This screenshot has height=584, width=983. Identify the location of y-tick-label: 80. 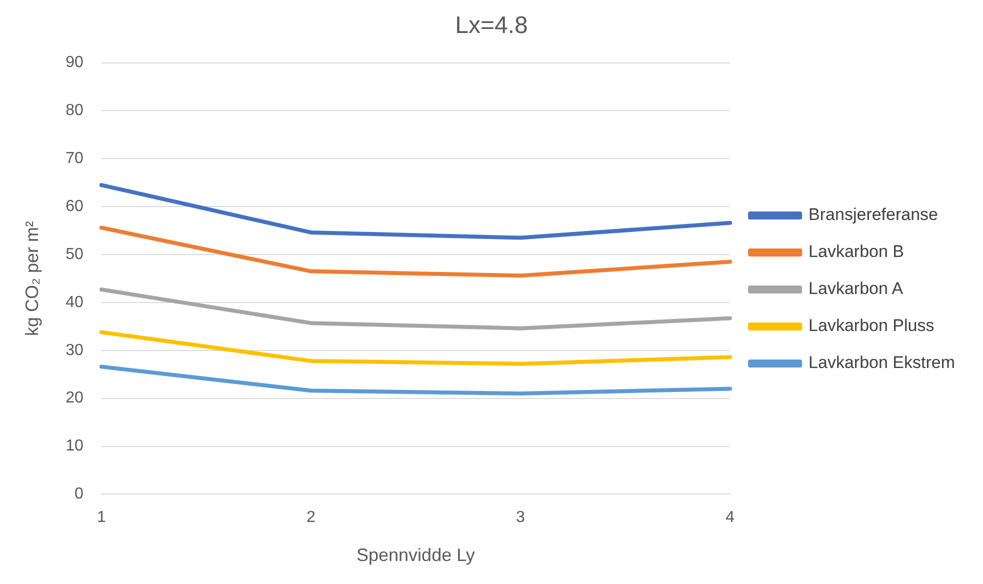
(75, 111).